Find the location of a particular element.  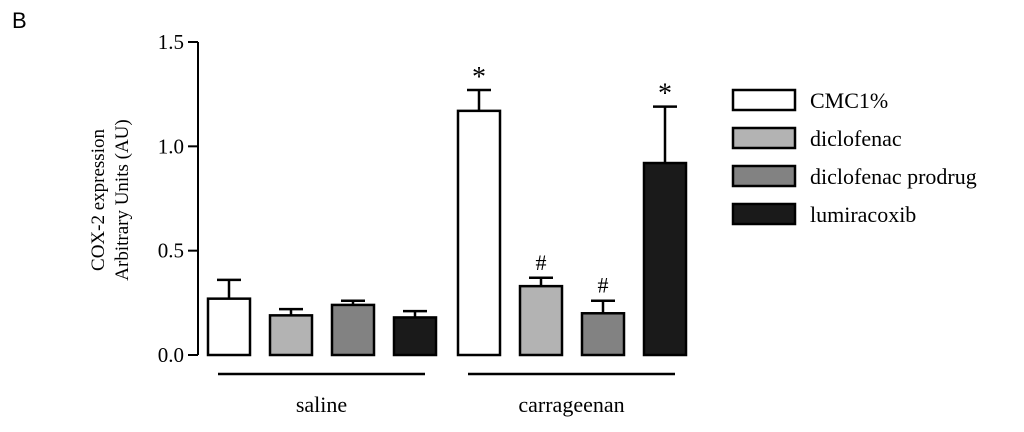

group-label: carrageenan is located at coordinates (571, 404).